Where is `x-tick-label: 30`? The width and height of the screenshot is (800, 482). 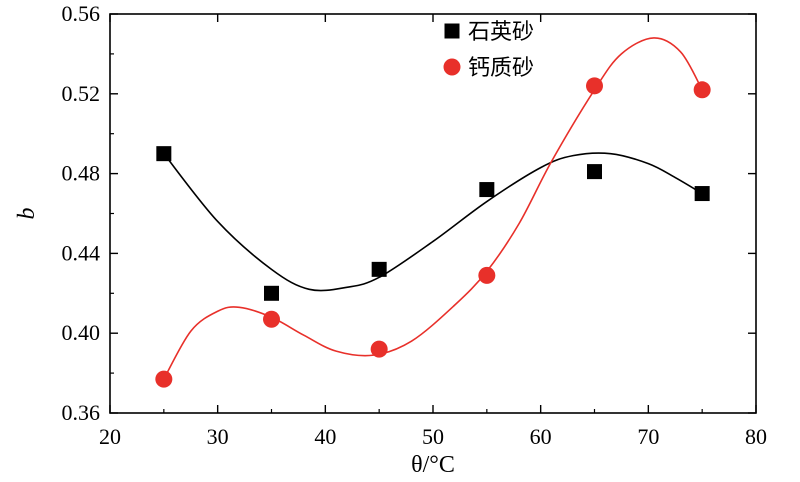 x-tick-label: 30 is located at coordinates (218, 436).